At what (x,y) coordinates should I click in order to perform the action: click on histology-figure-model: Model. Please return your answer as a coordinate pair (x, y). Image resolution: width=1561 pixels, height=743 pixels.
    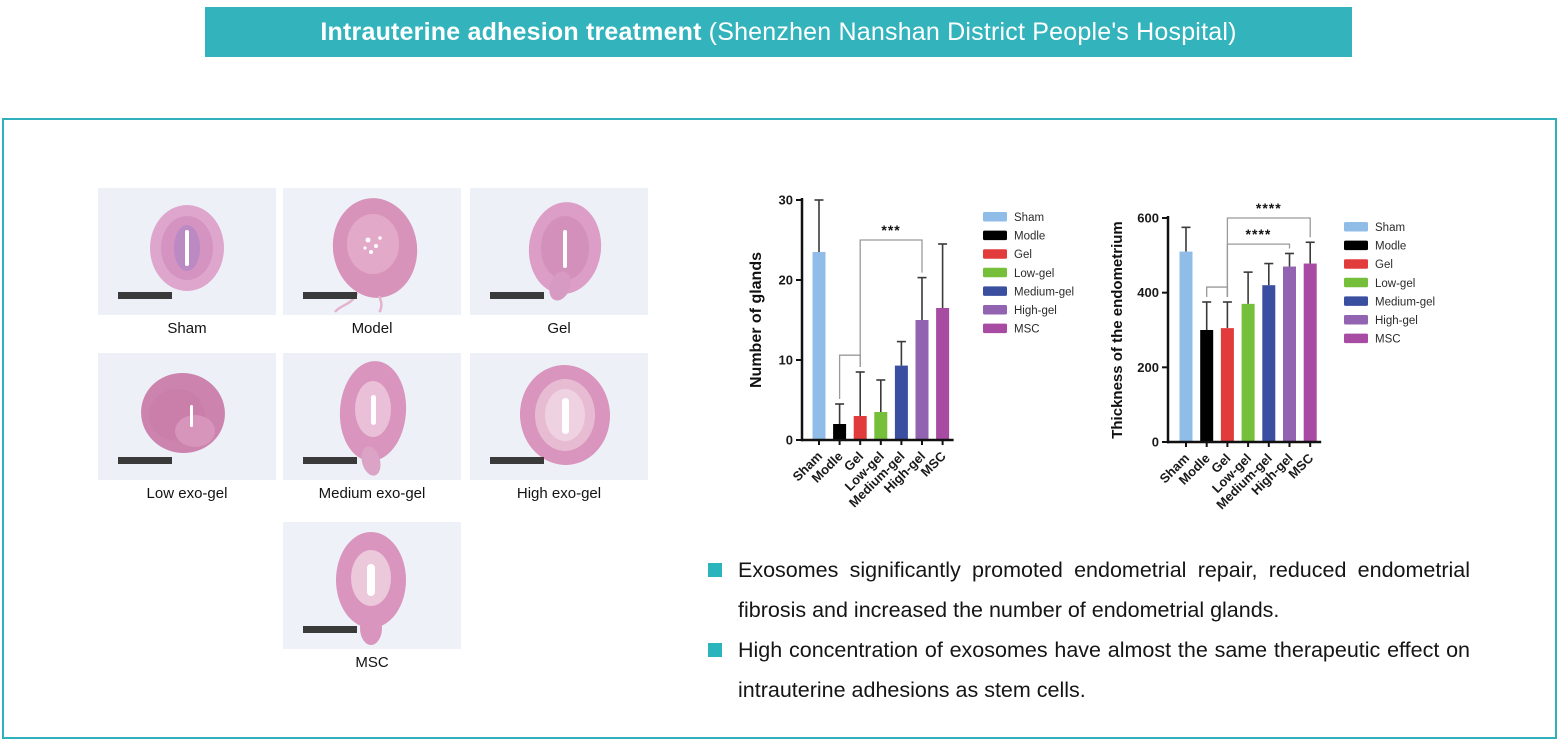
    Looking at the image, I should click on (372, 262).